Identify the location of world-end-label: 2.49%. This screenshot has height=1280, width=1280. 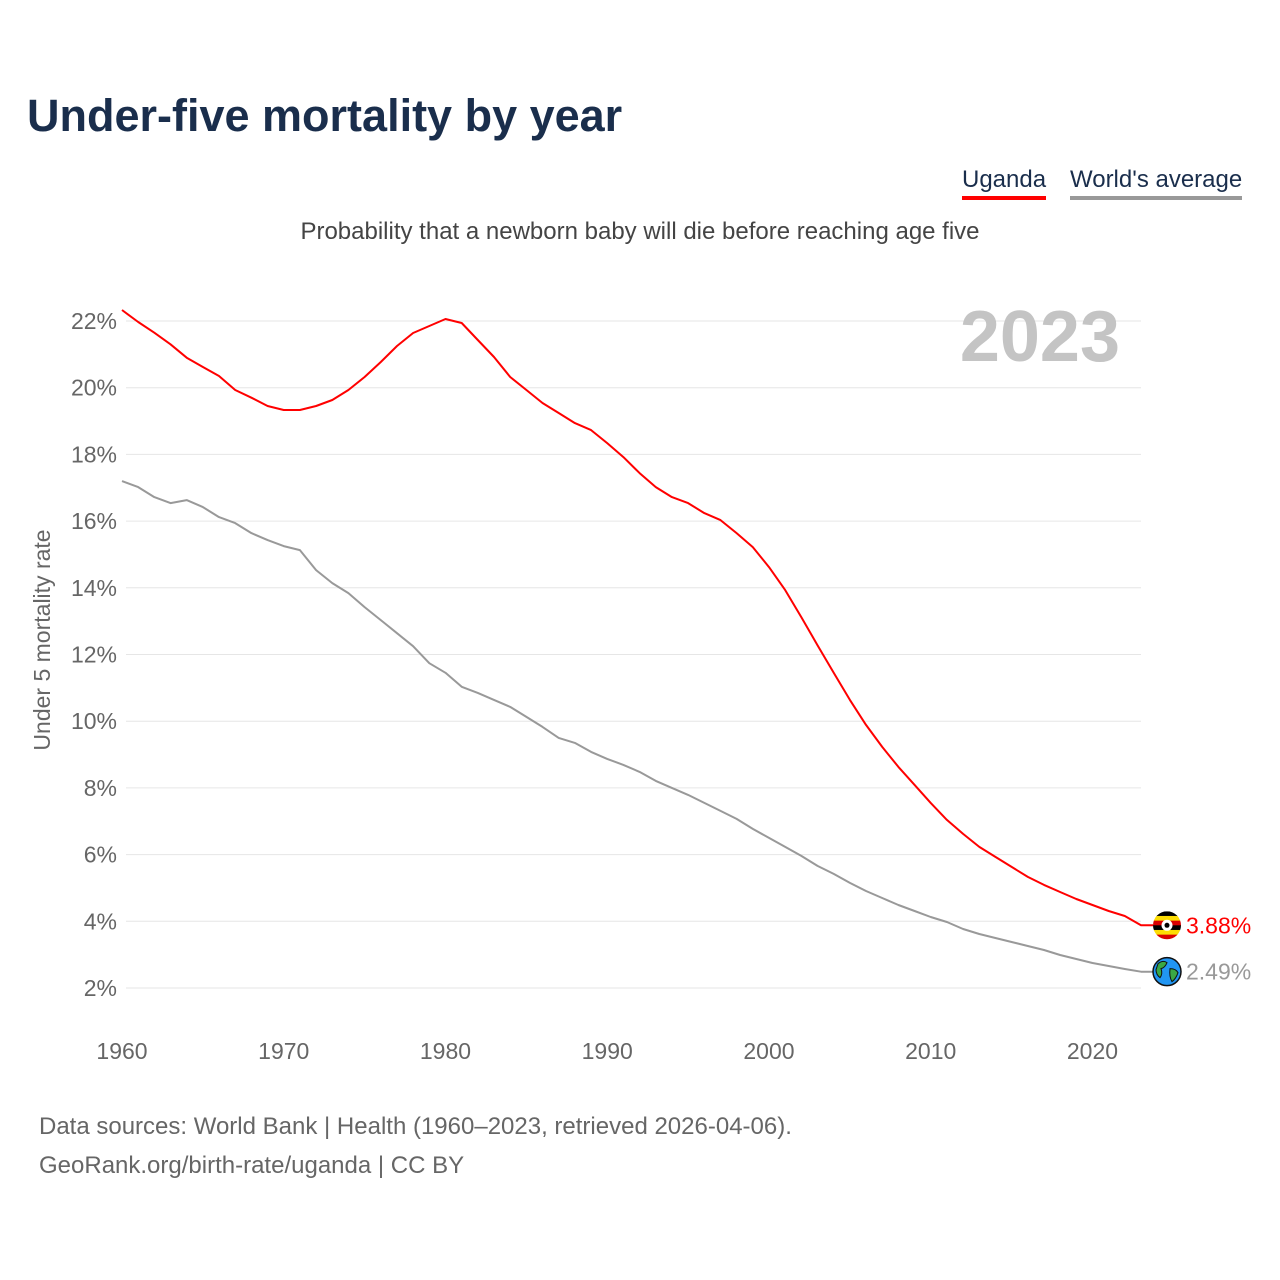
(1218, 972).